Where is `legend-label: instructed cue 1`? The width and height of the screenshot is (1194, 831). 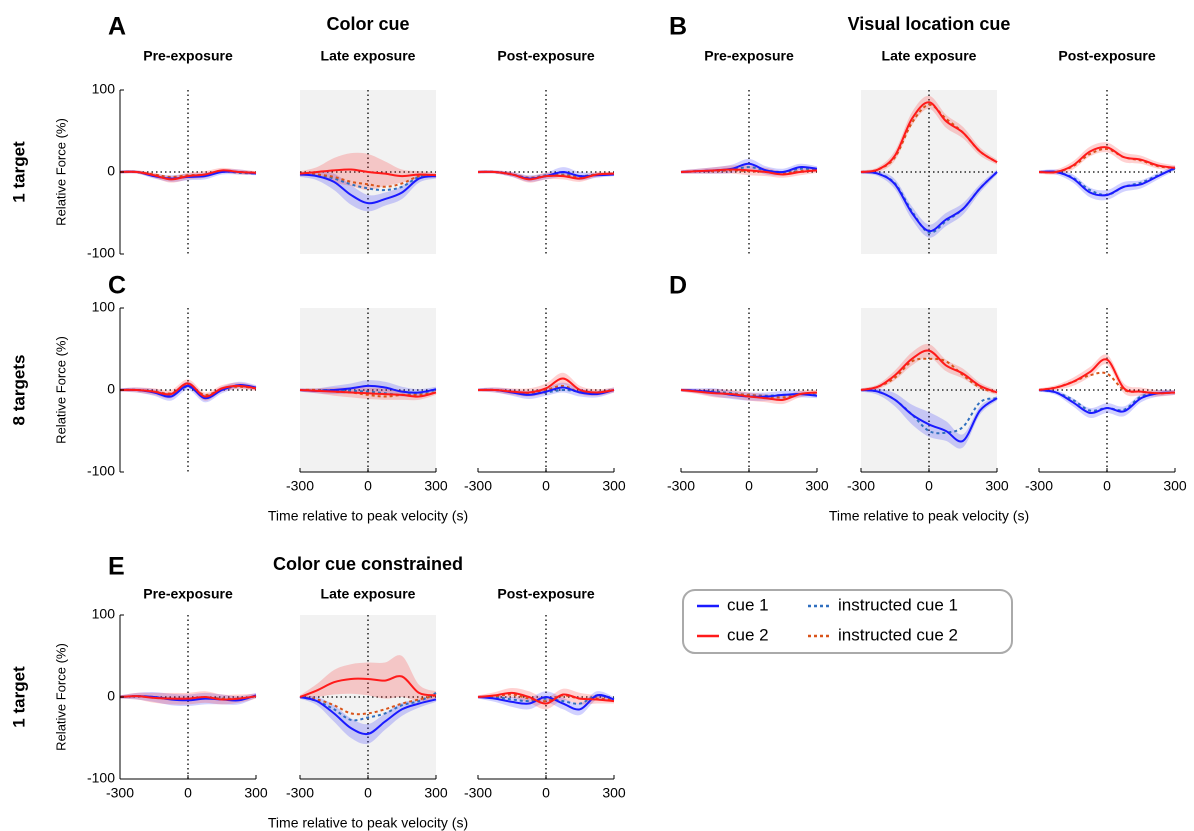
legend-label: instructed cue 1 is located at coordinates (898, 604).